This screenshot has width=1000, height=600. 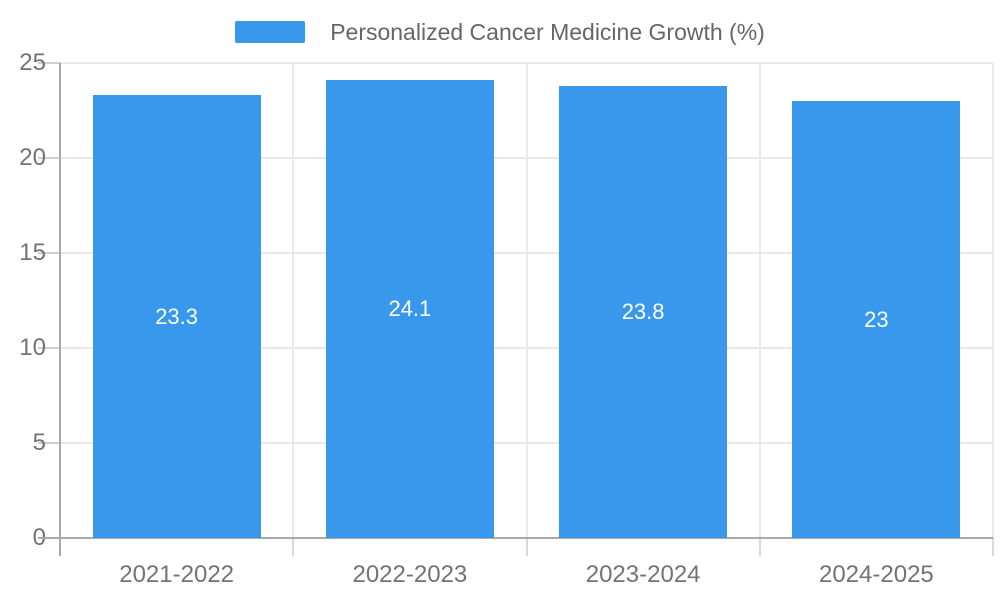 I want to click on legend-series-label: Personalized Cancer Medicine Growth (%), so click(x=547, y=32).